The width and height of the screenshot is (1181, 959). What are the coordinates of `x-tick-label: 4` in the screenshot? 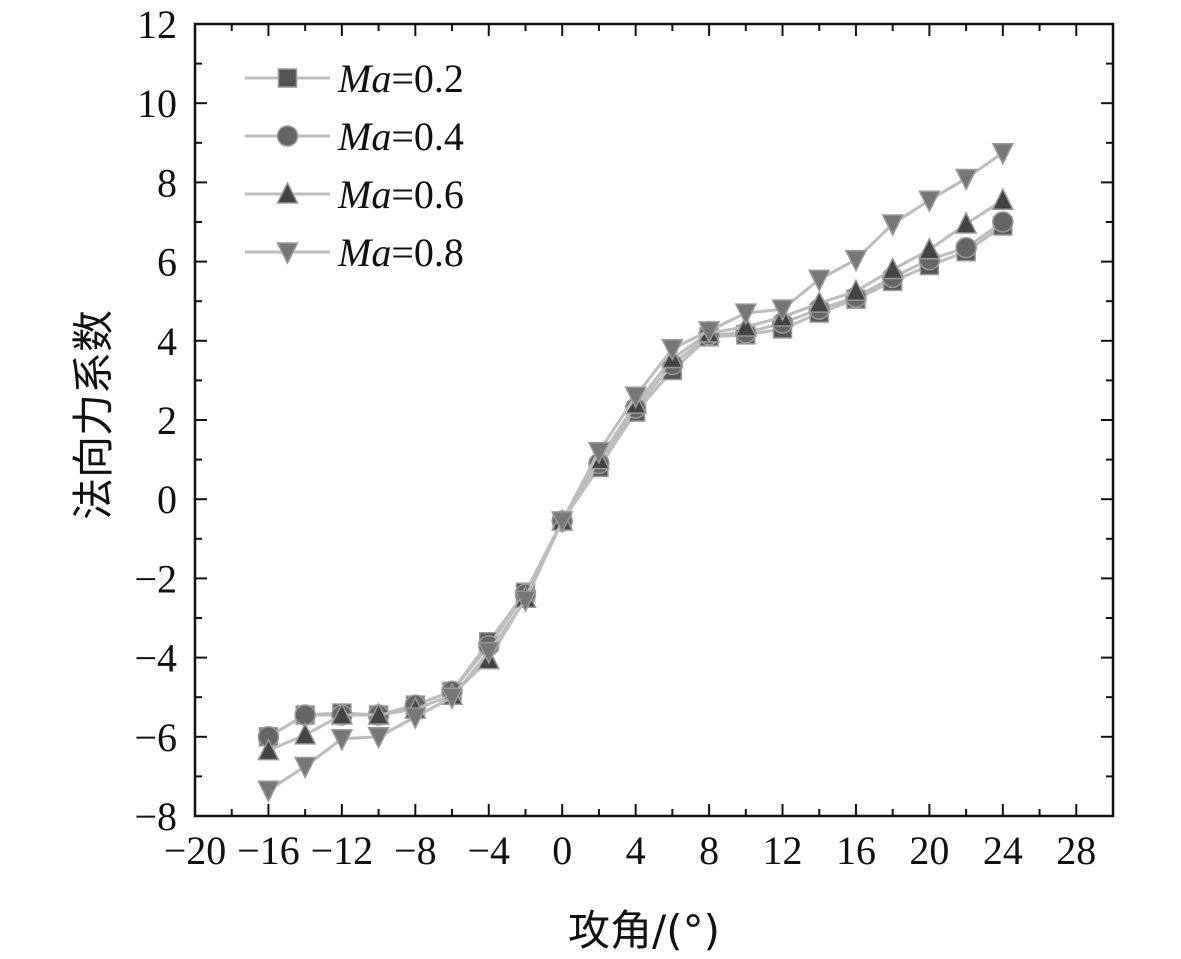 It's located at (636, 850).